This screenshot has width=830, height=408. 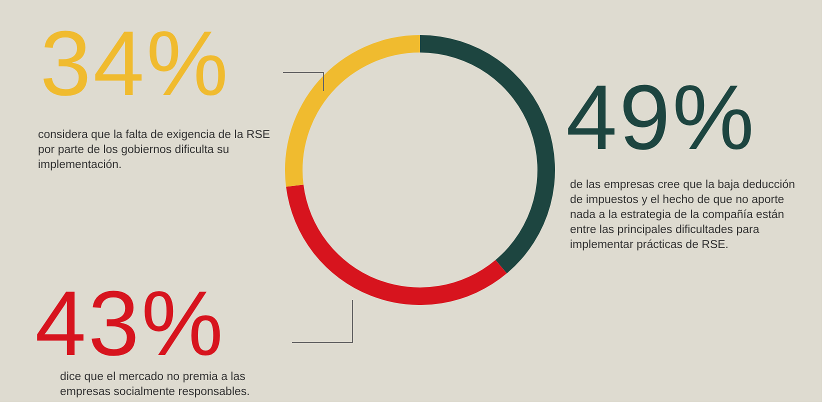 What do you see at coordinates (683, 215) in the screenshot?
I see `slice-label: de las empresas cree que la baja deducción de impuestos y el hecho de que no aporte nada a la estrategia de la compañía están entre las principales dificultades para implementar prácticas de RSE.` at bounding box center [683, 215].